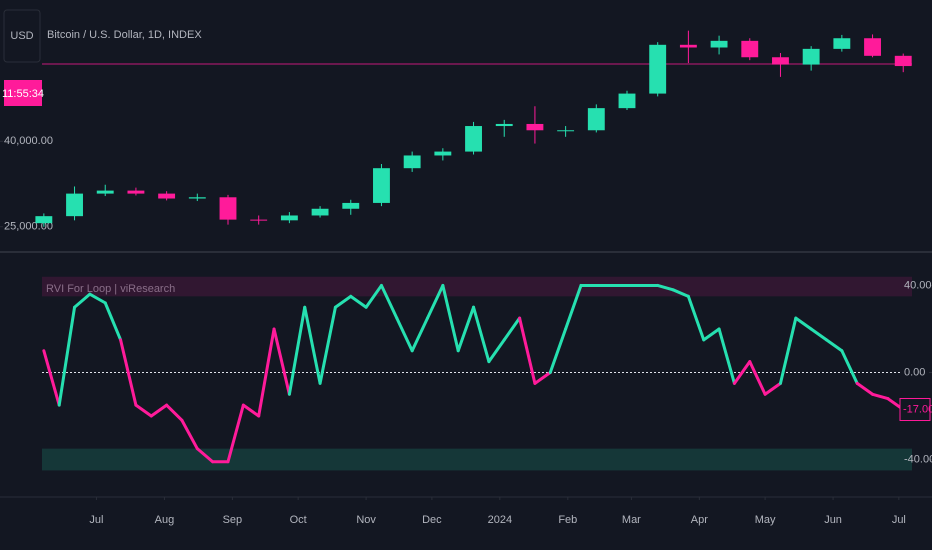 The height and width of the screenshot is (550, 932). Describe the element at coordinates (366, 520) in the screenshot. I see `x-tick-label: Nov` at that location.